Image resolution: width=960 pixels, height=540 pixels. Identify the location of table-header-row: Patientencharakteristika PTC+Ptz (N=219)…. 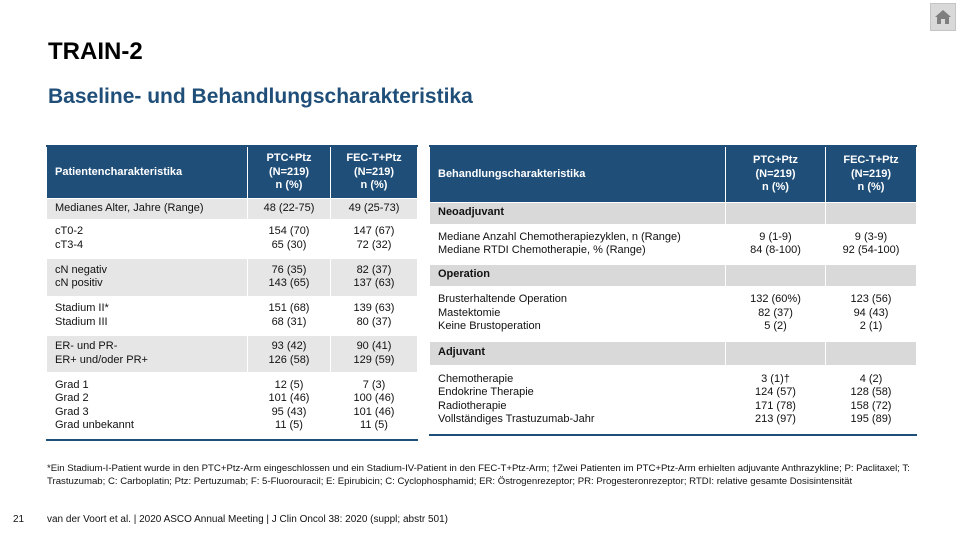
(232, 172).